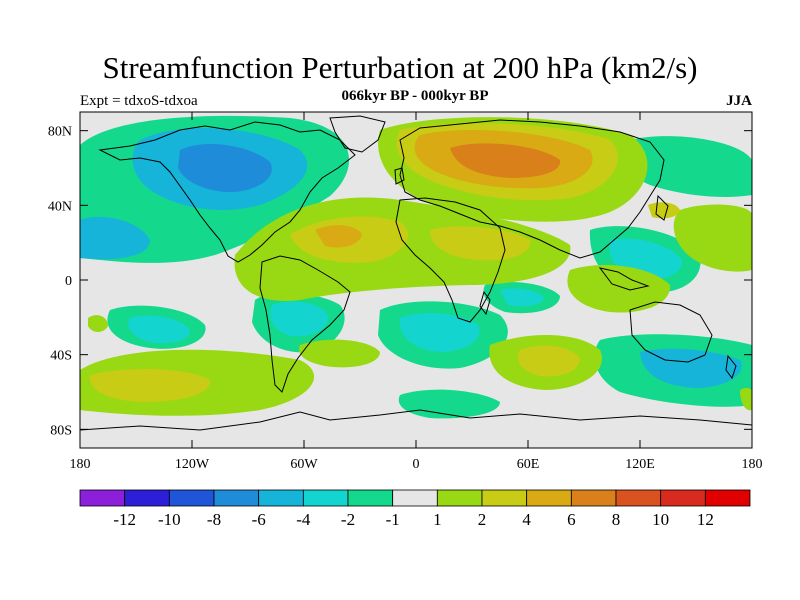  I want to click on south-america-negative-core, so click(299, 319).